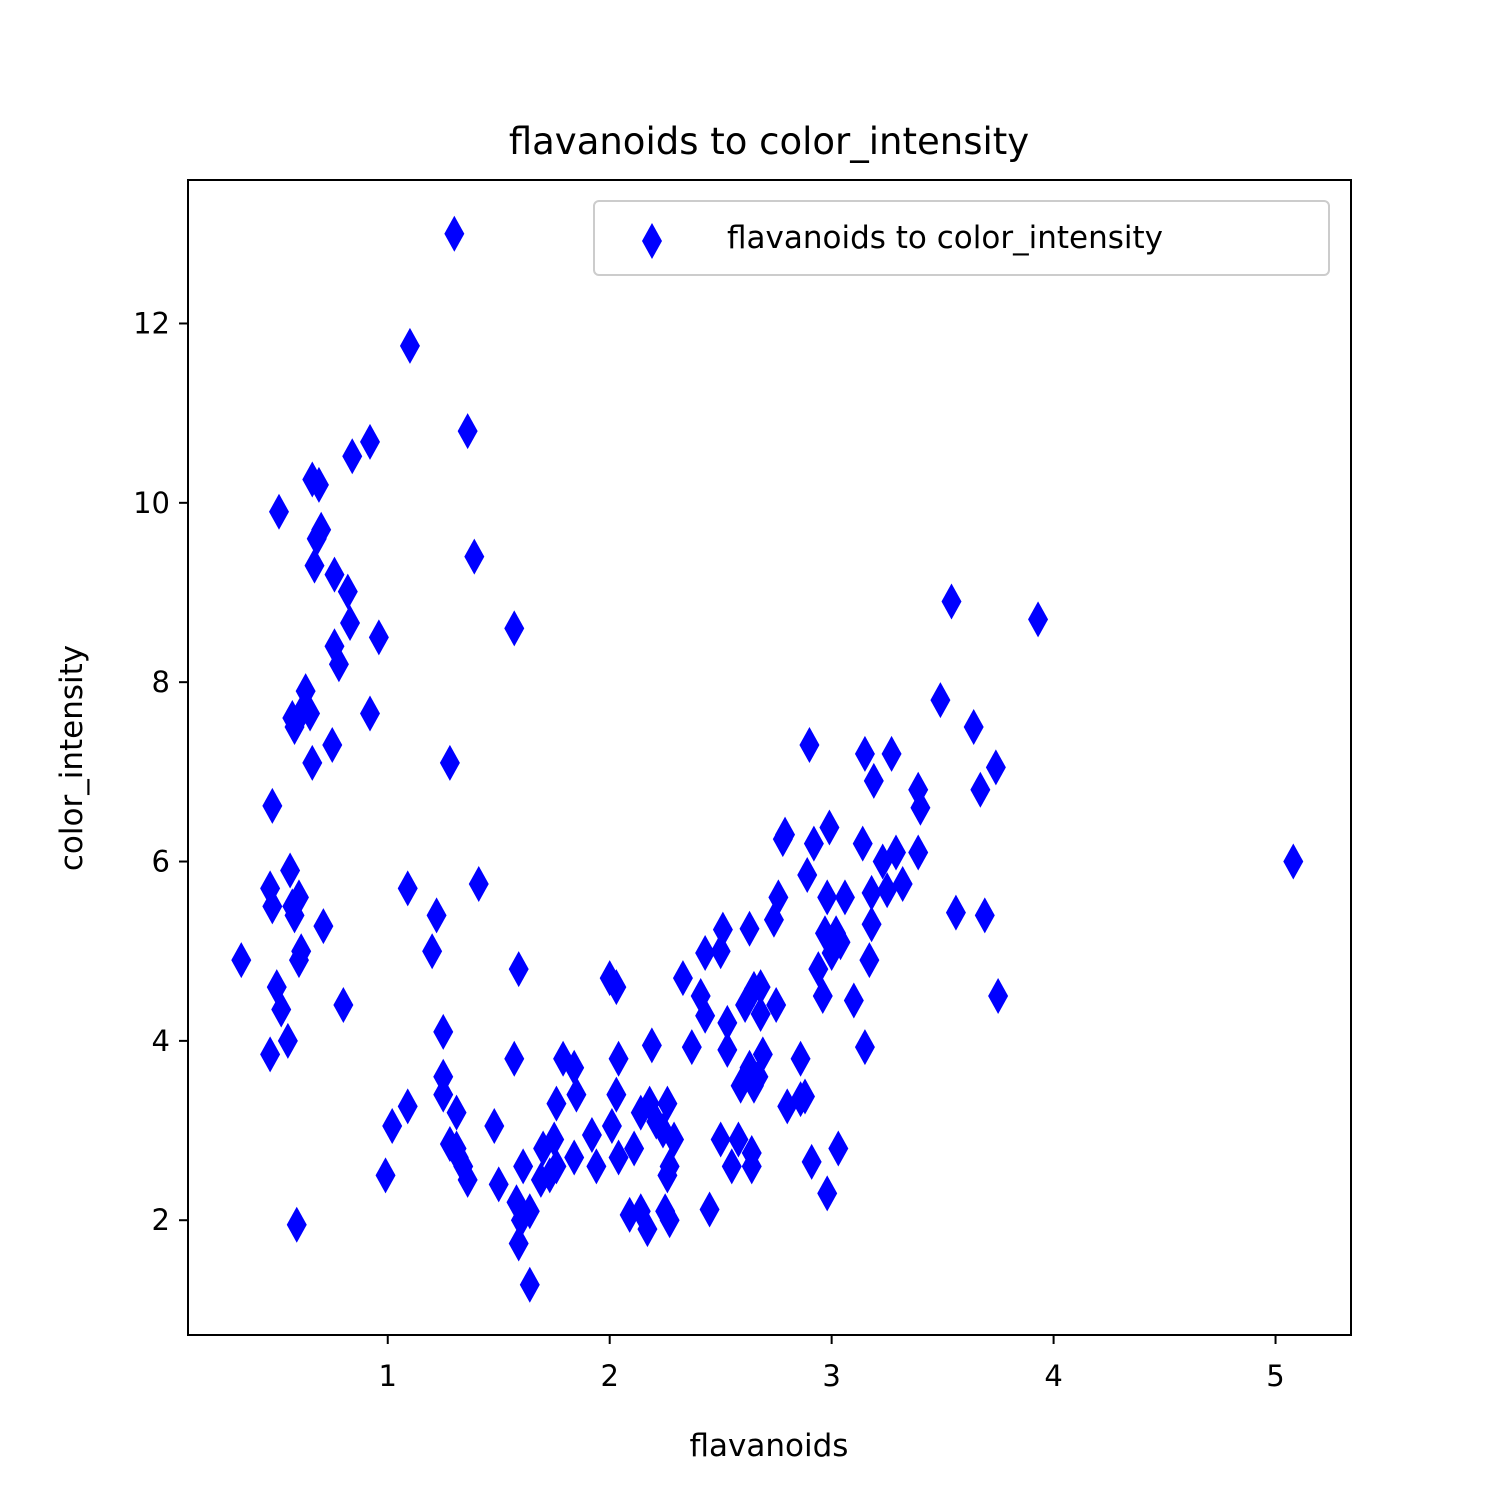 This screenshot has width=1500, height=1500. What do you see at coordinates (388, 1376) in the screenshot?
I see `x-tick-label: 1` at bounding box center [388, 1376].